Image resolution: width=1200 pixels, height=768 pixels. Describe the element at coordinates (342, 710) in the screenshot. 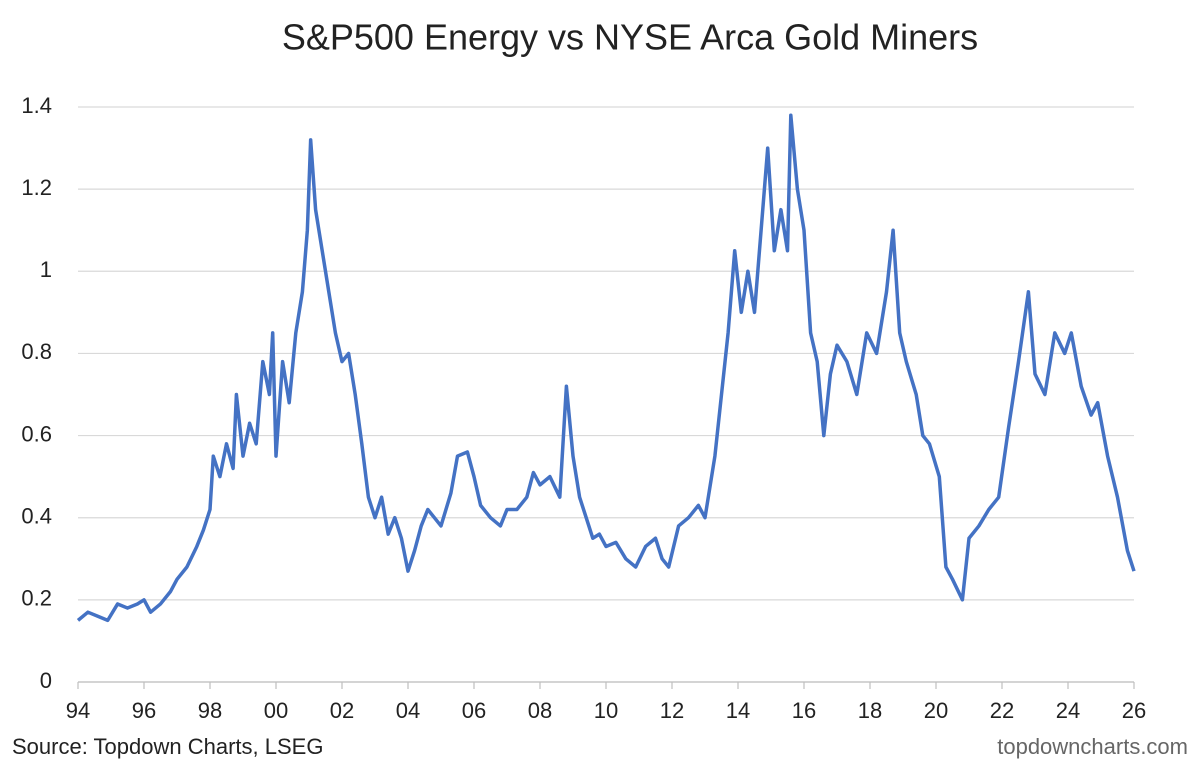

I see `x-tick-label: 02` at that location.